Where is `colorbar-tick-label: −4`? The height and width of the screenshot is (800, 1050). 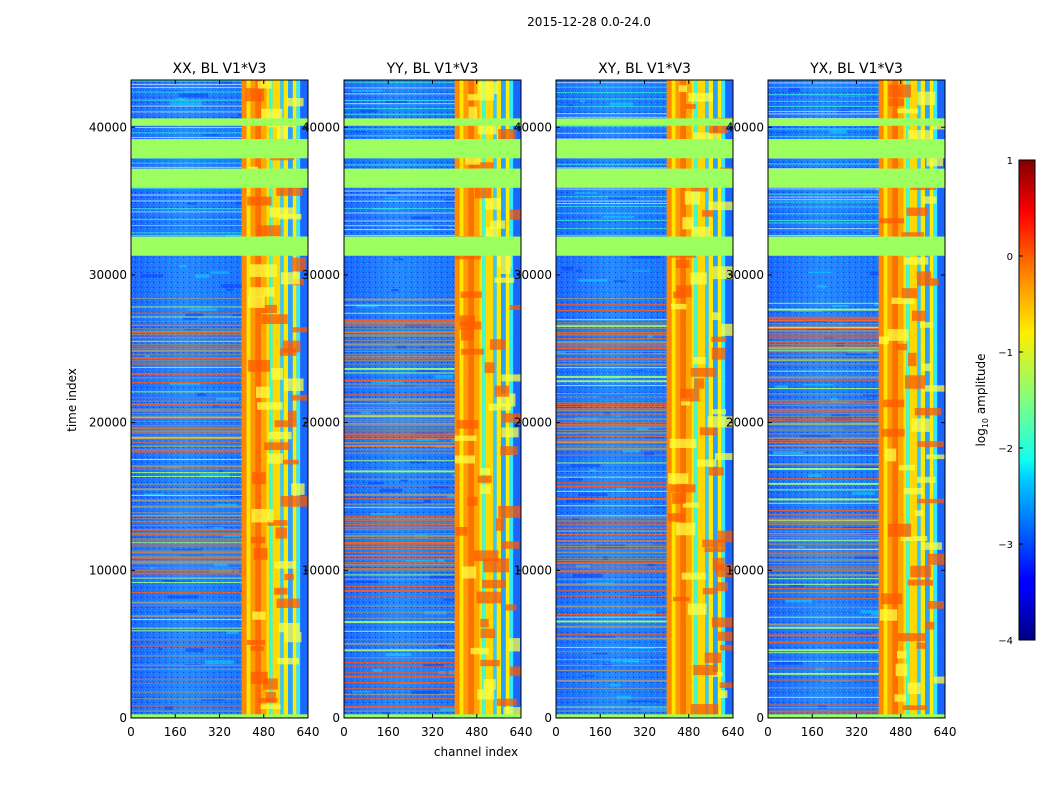
colorbar-tick-label: −4 is located at coordinates (1005, 641).